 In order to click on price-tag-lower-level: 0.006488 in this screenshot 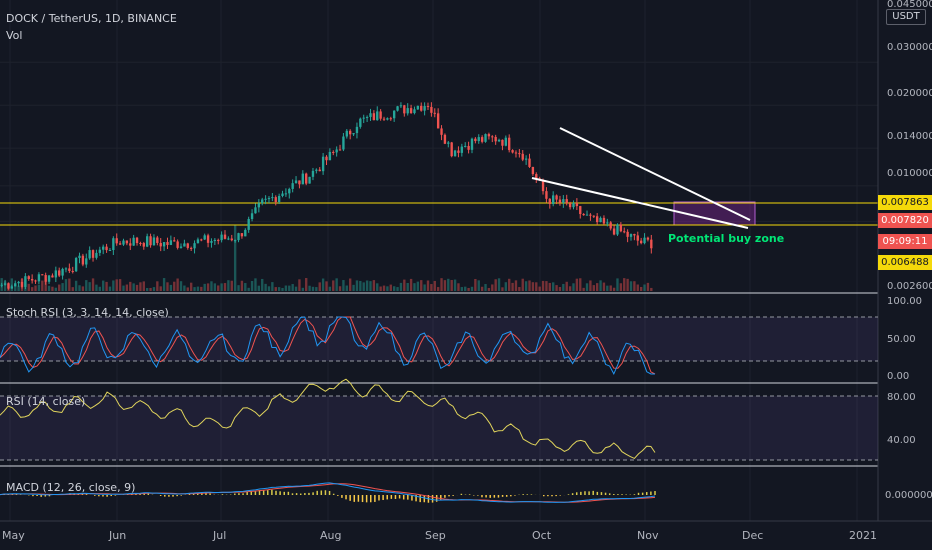, I will do `click(905, 262)`.